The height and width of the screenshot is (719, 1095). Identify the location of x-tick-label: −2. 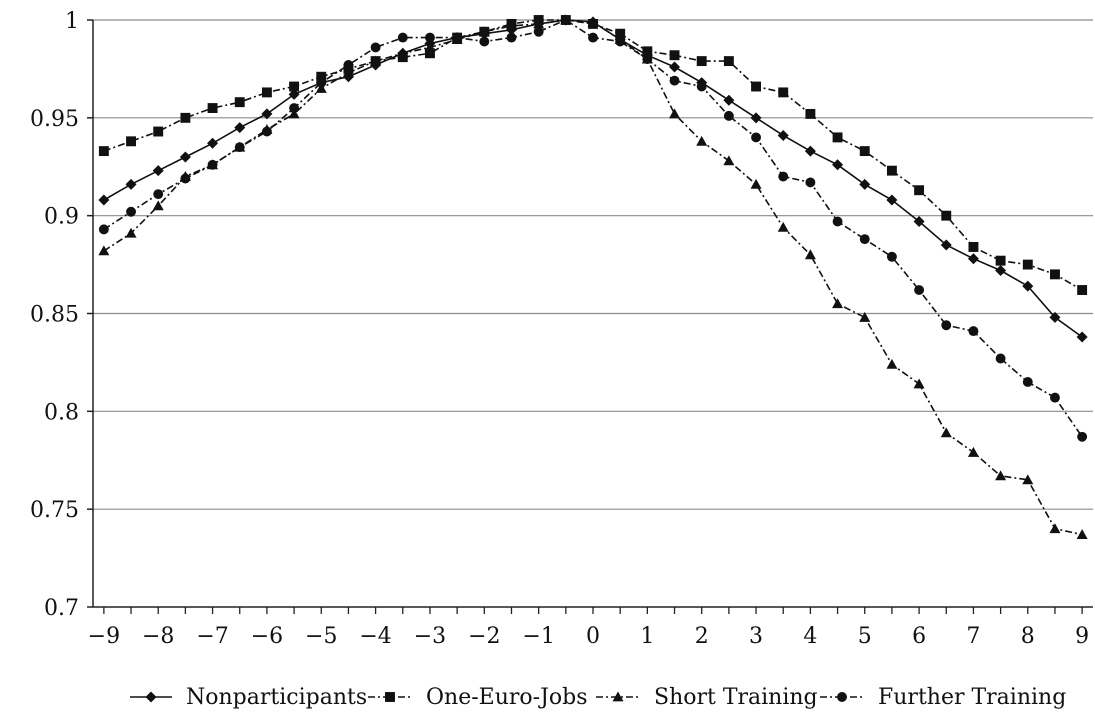
(484, 636).